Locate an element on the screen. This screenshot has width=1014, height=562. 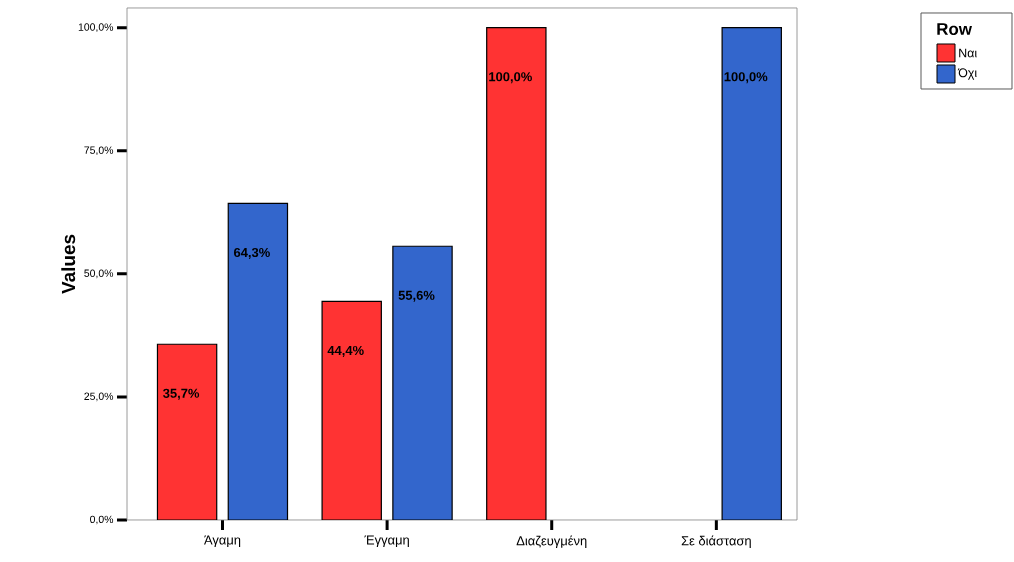
x-tick-label: Άγαμη is located at coordinates (222, 541).